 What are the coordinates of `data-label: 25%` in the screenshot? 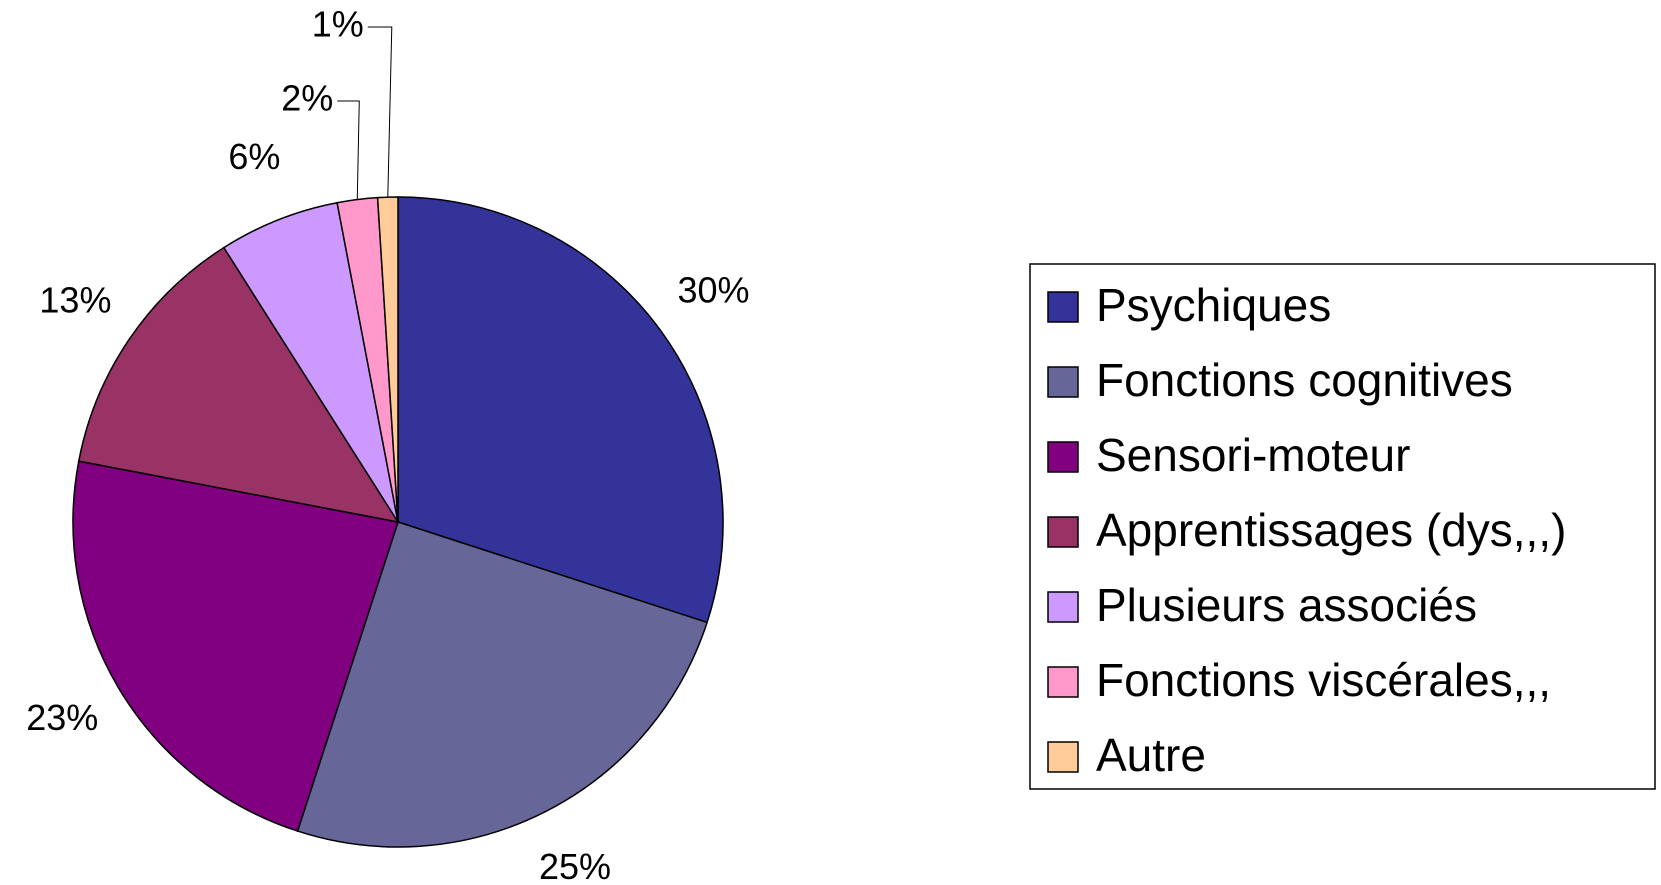 It's located at (575, 865).